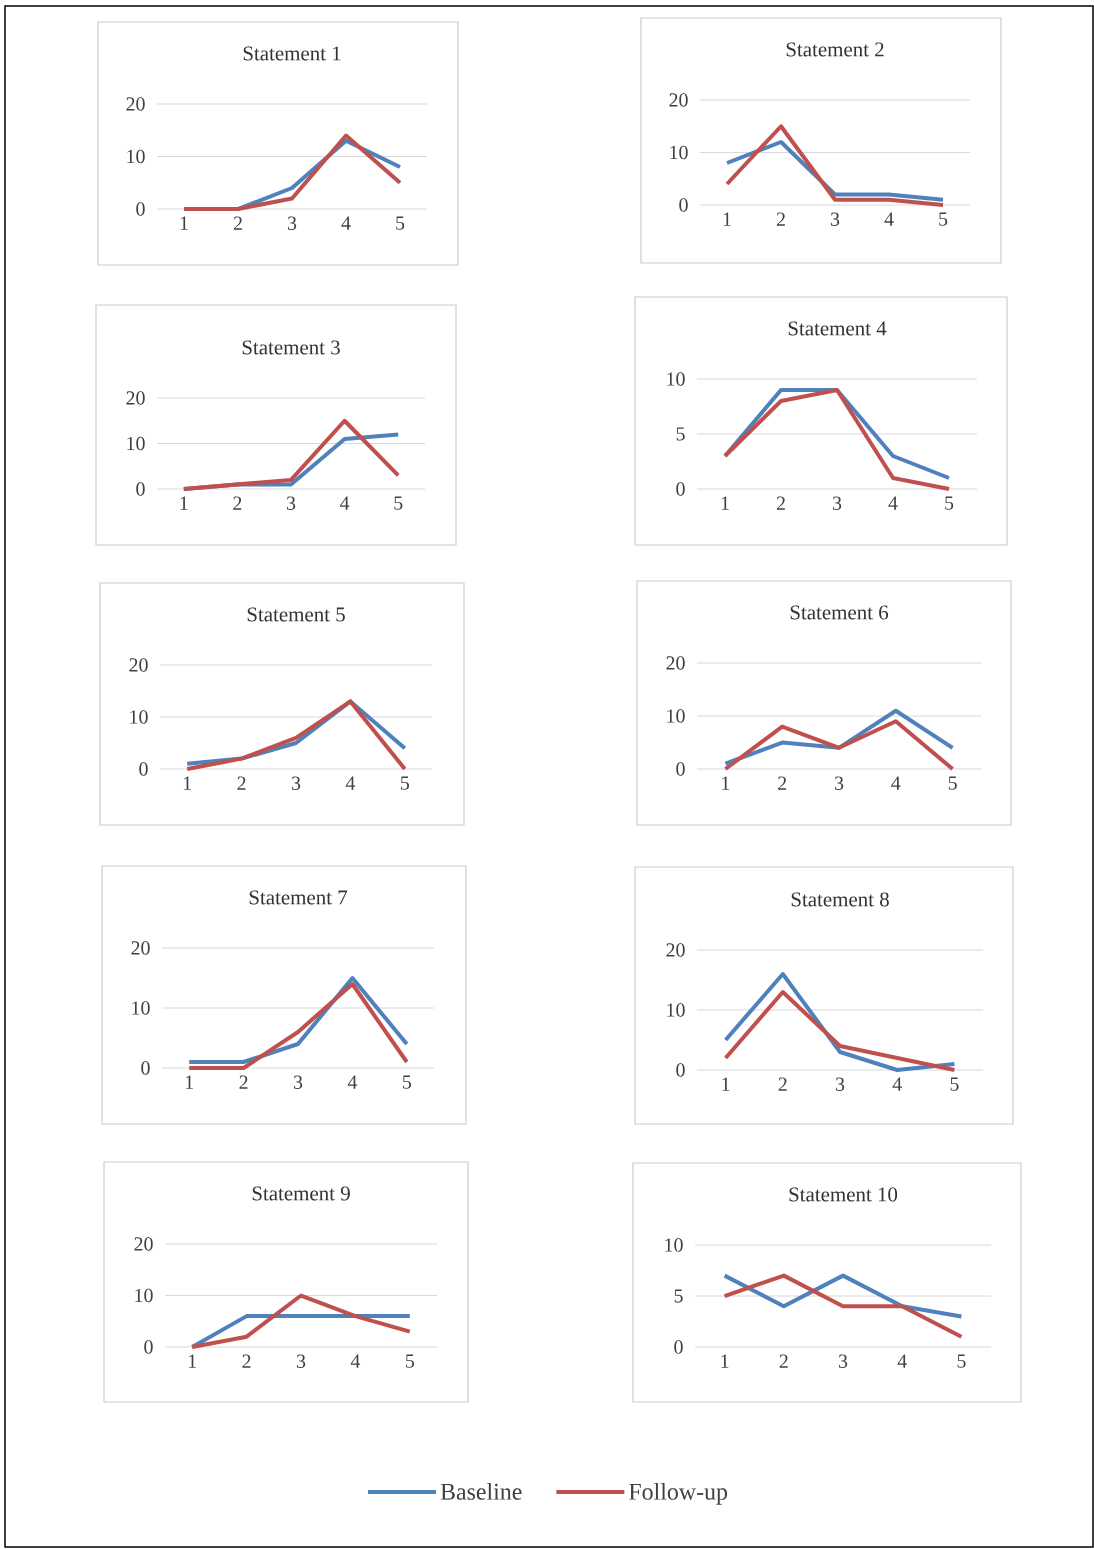 Image resolution: width=1094 pixels, height=1549 pixels. What do you see at coordinates (843, 1194) in the screenshot?
I see `chart-title: Statement 10` at bounding box center [843, 1194].